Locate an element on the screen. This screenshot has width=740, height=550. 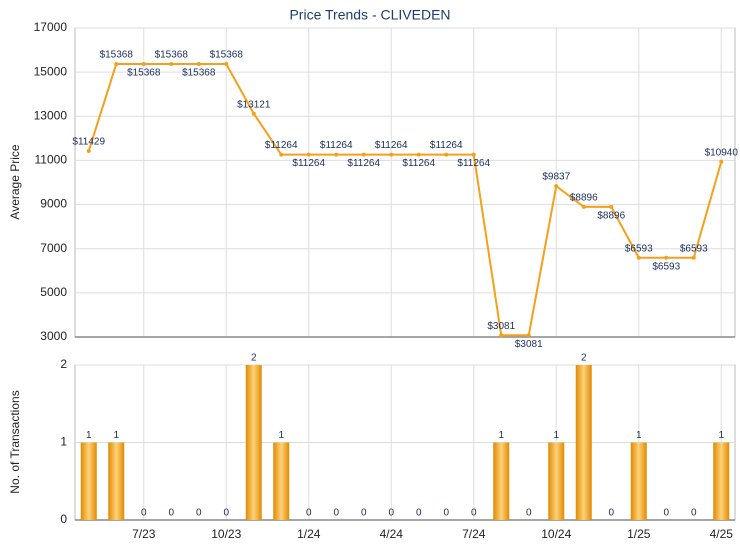
x-tick-label: 4/25 is located at coordinates (722, 534).